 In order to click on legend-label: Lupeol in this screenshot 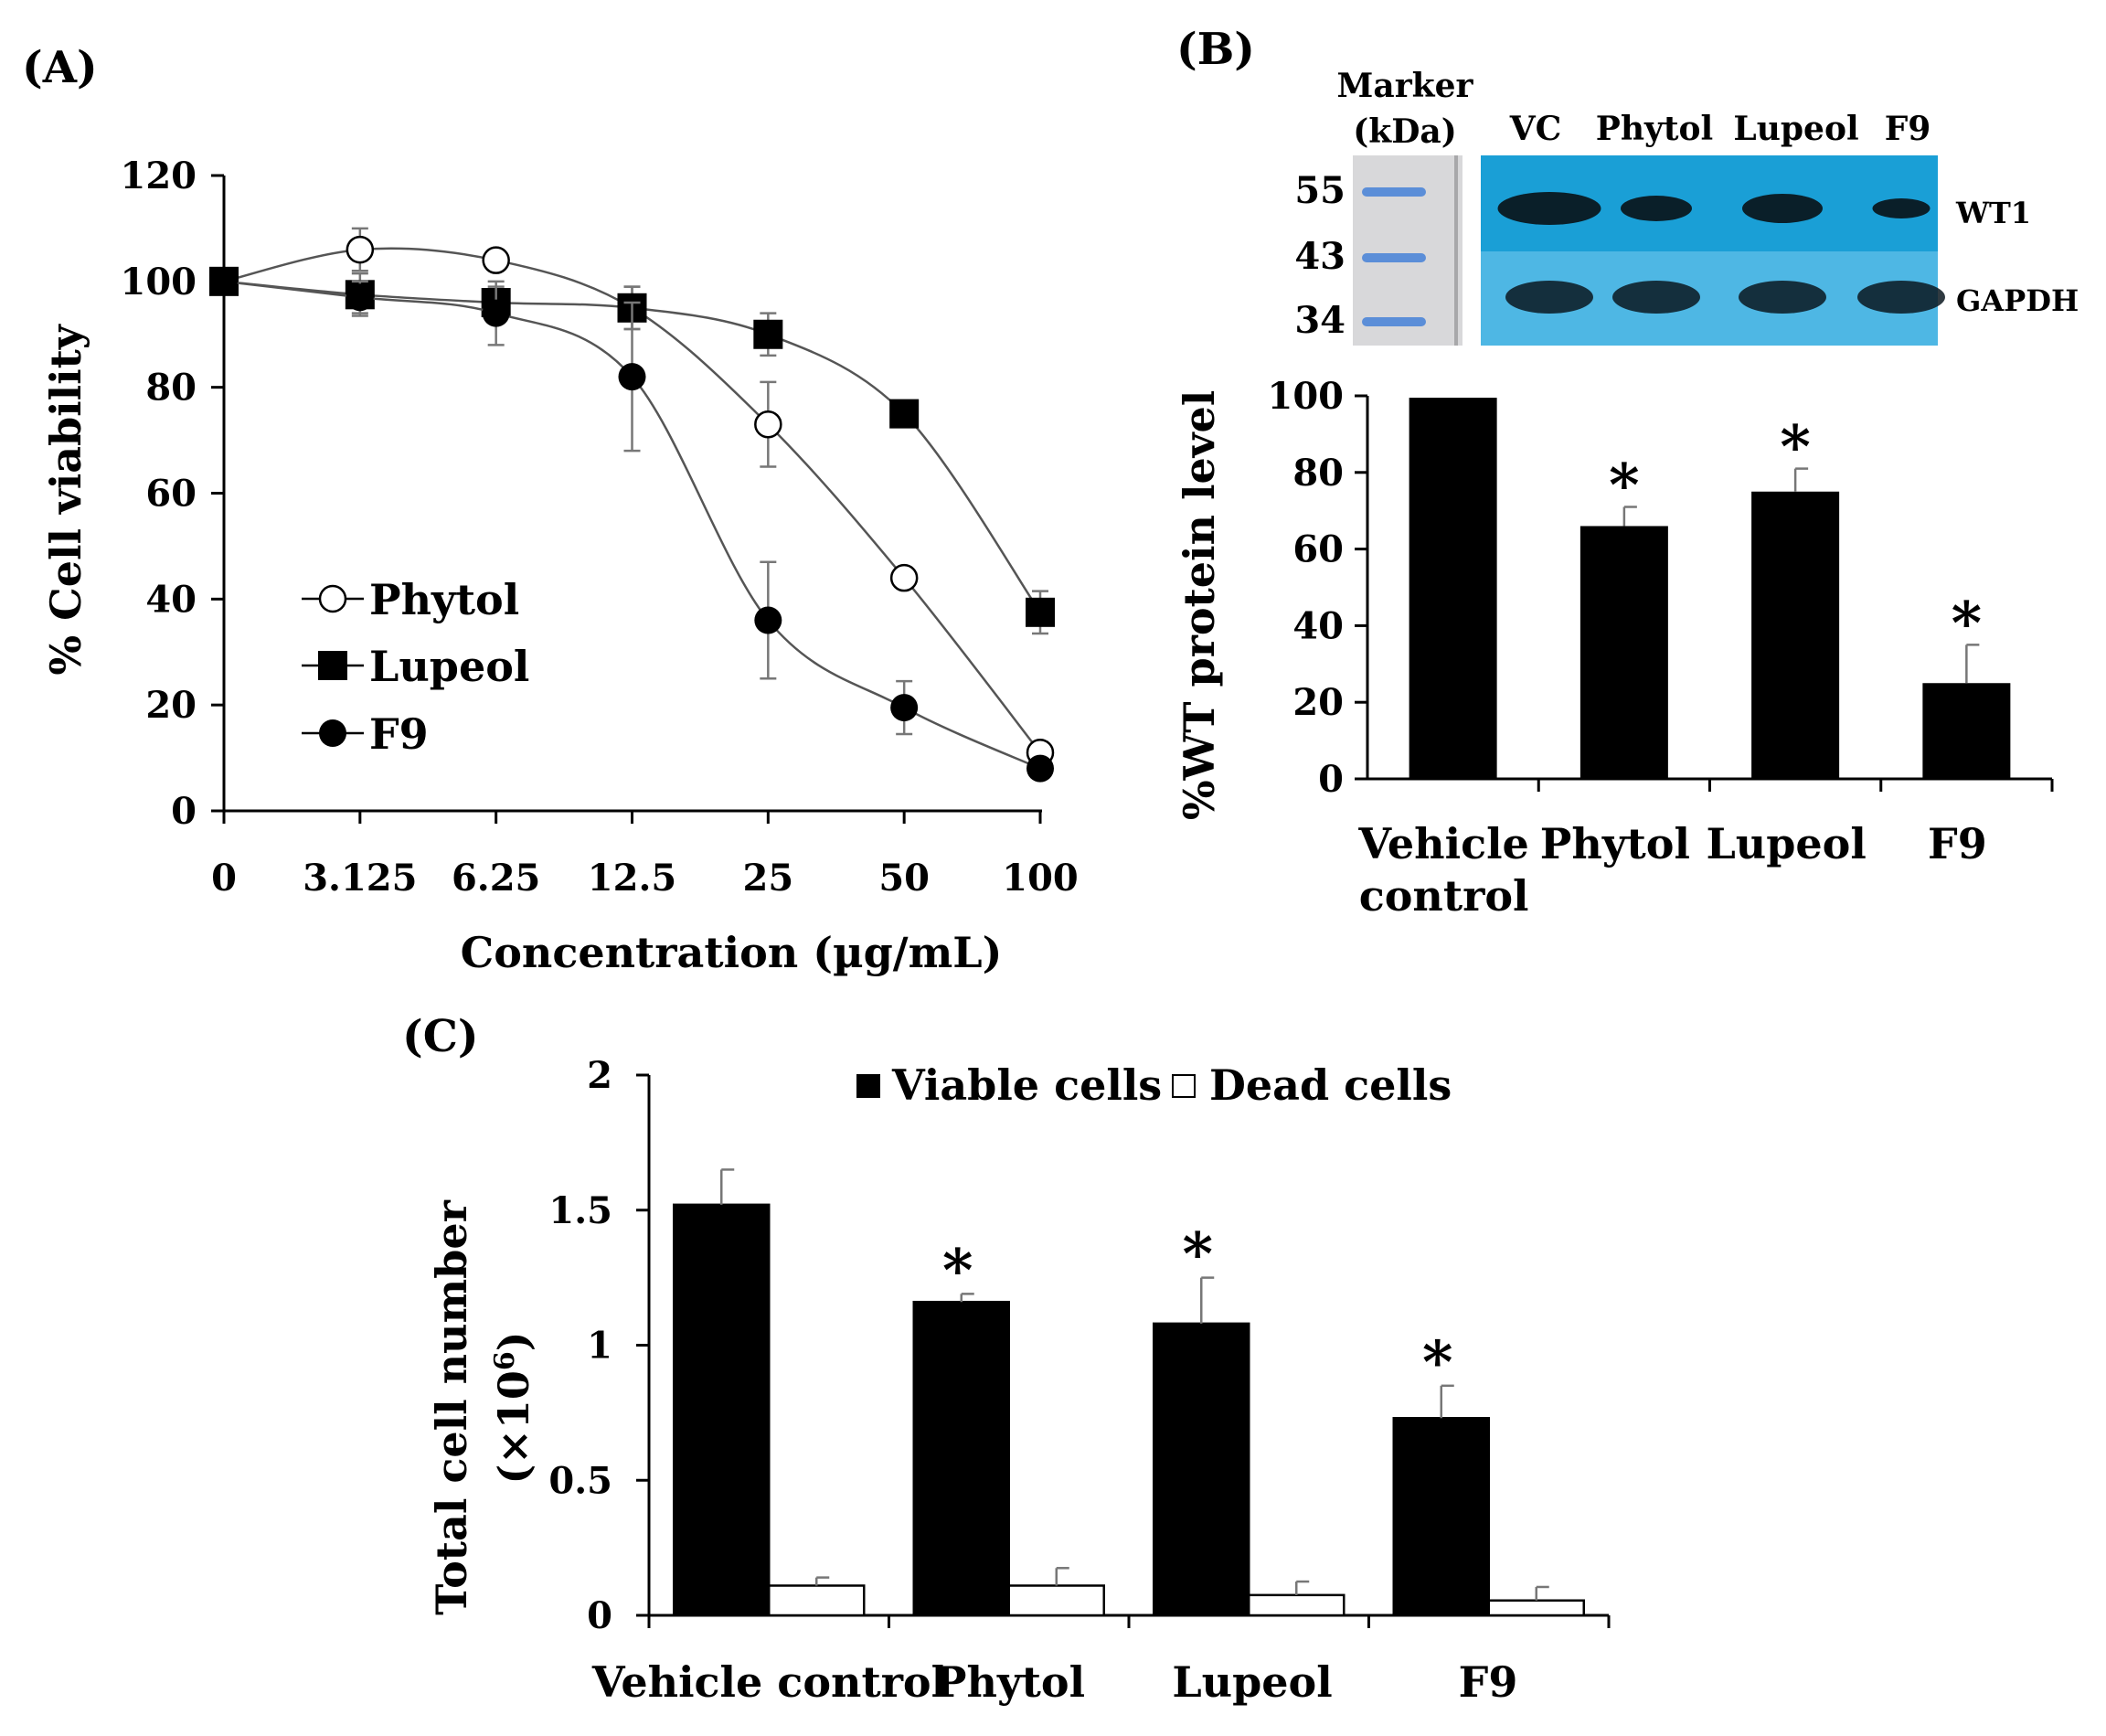, I will do `click(449, 666)`.